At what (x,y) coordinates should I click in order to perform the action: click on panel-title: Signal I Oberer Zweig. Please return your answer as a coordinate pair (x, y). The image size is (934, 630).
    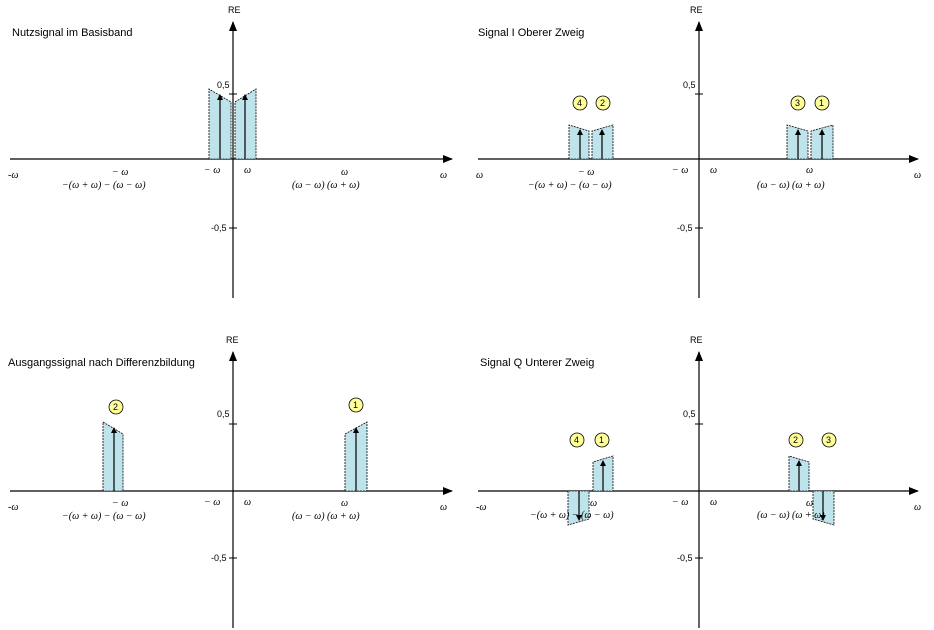
    Looking at the image, I should click on (531, 33).